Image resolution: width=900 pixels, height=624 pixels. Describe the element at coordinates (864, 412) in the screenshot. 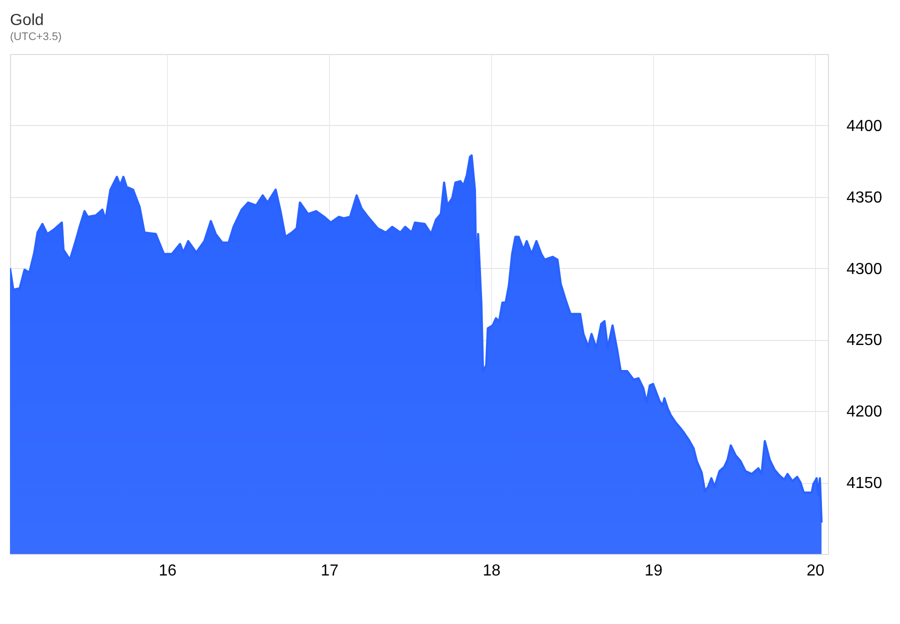

I see `y-tick-label: 4200` at that location.